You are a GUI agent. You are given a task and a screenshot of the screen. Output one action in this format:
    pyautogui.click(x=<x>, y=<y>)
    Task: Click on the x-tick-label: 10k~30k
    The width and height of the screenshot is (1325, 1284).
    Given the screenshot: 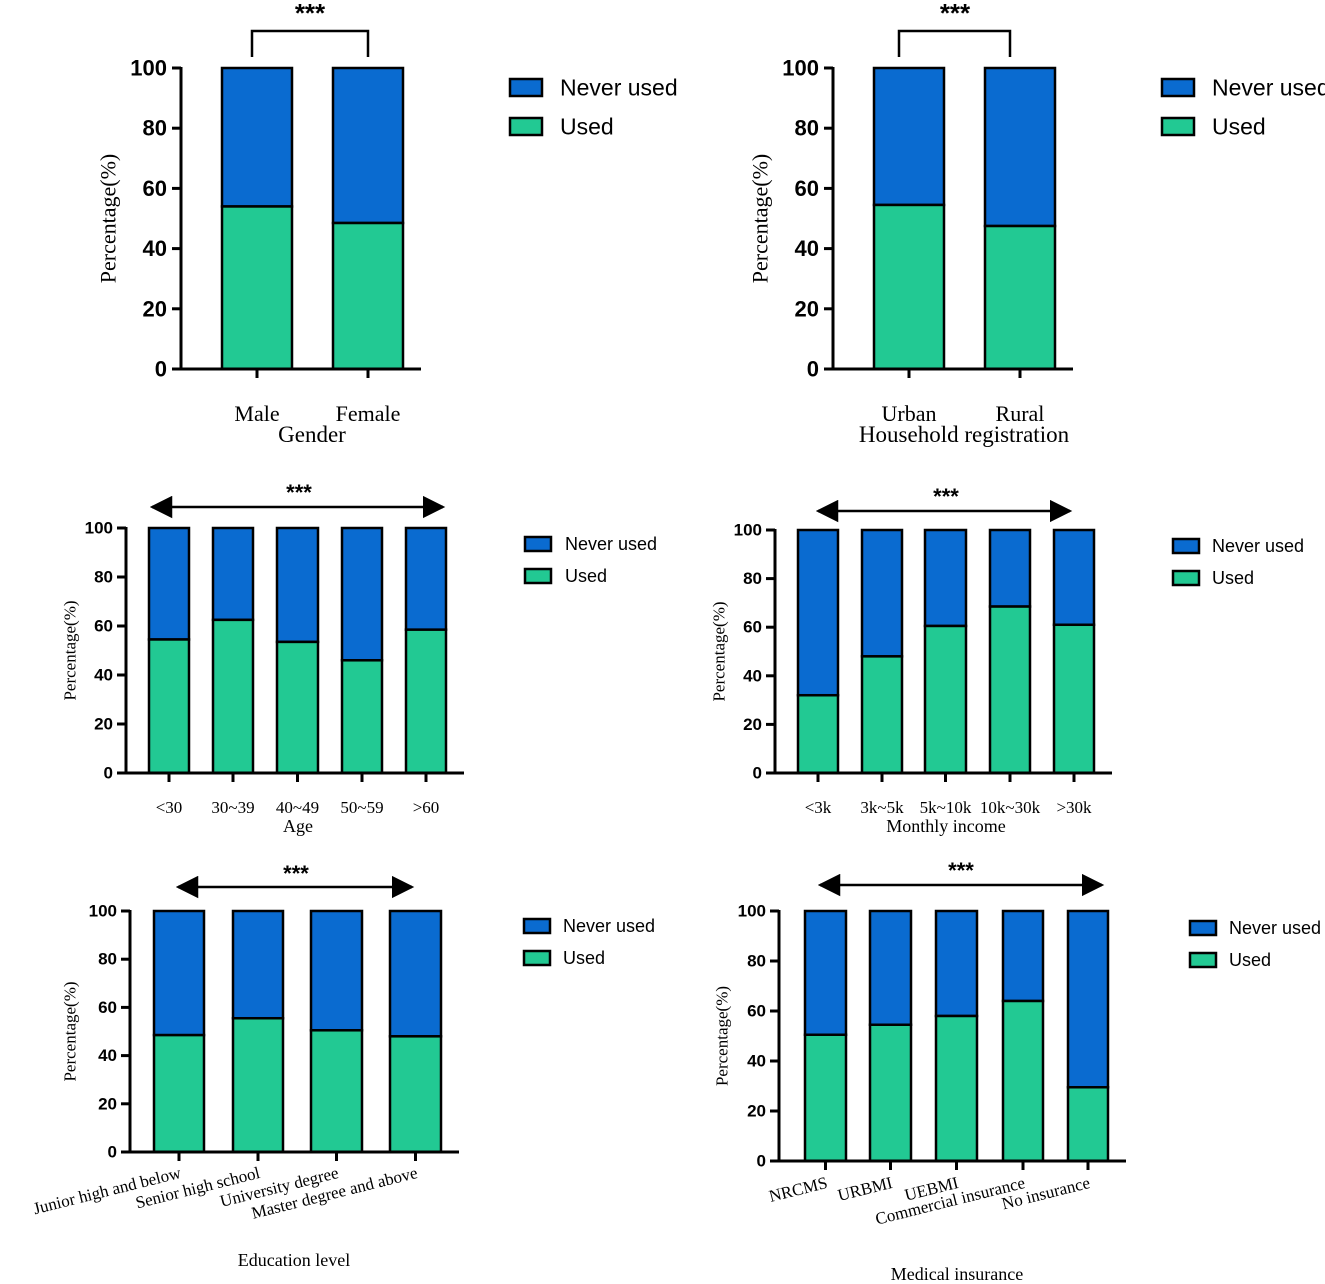 What is the action you would take?
    pyautogui.click(x=1010, y=807)
    